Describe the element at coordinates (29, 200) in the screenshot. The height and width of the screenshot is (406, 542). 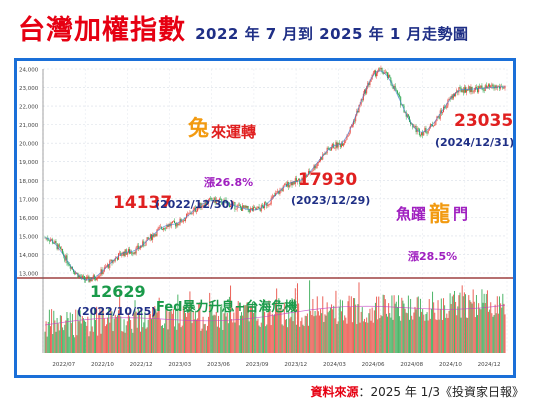
I see `y-tick-label: 17,000` at that location.